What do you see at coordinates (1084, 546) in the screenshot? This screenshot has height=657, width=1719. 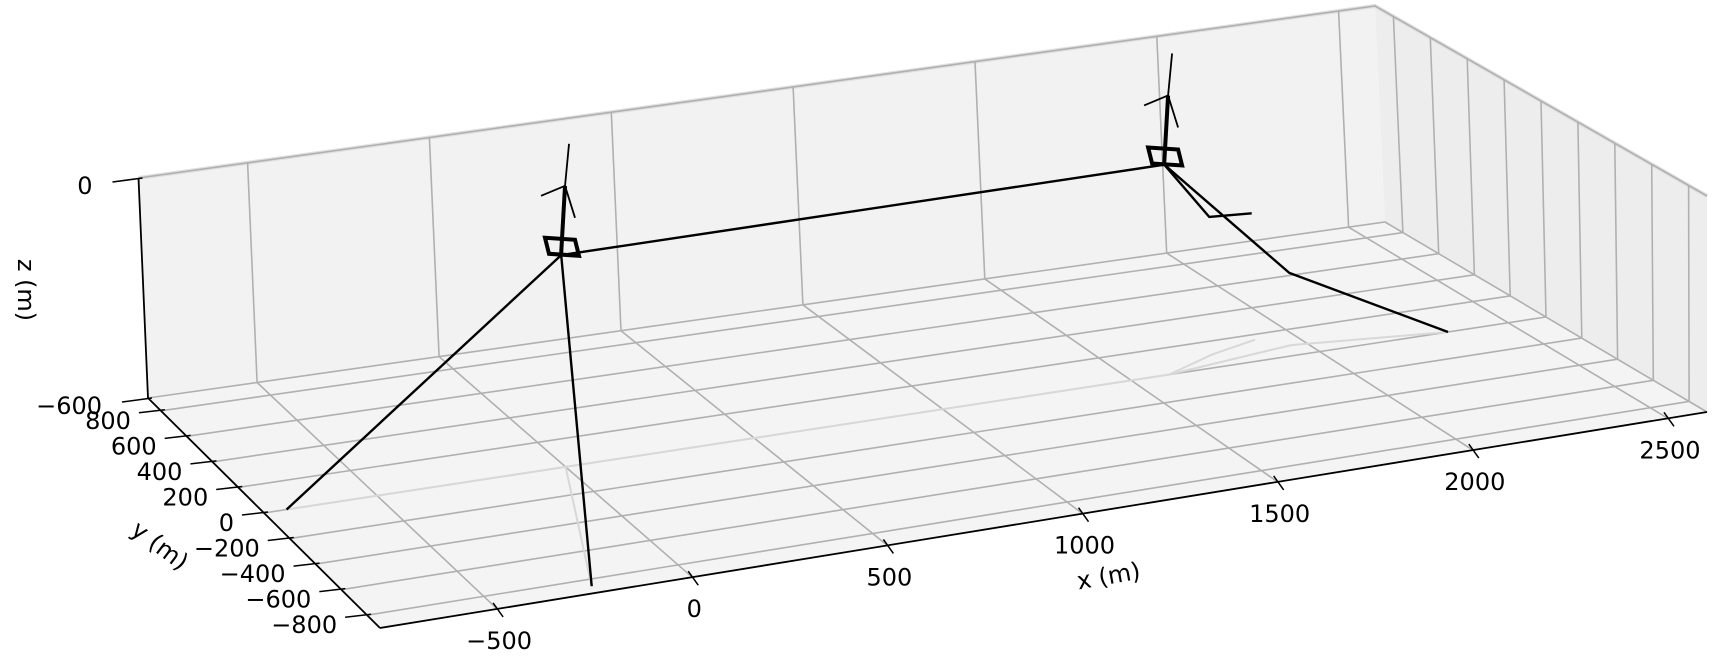 I see `x-tick-label: 1000` at bounding box center [1084, 546].